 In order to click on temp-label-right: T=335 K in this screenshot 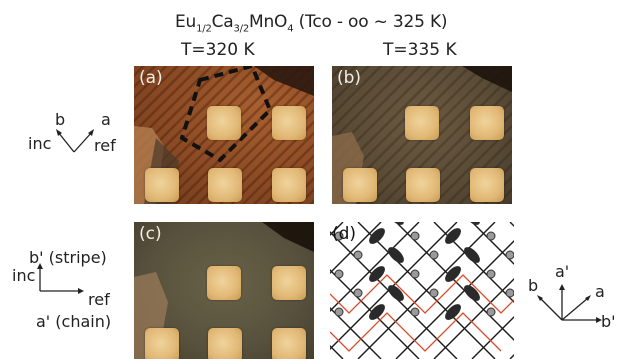, I will do `click(420, 50)`.